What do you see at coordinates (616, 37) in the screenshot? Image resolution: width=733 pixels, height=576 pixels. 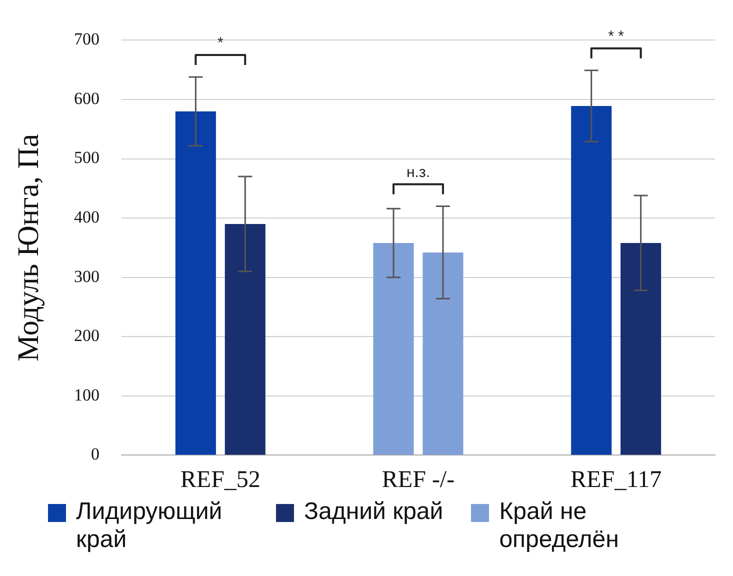 I see `annotation: * *` at bounding box center [616, 37].